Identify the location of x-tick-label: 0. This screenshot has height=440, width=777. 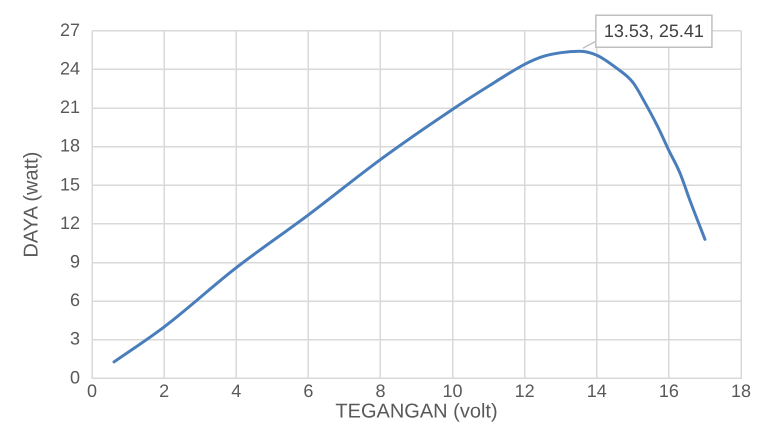
(92, 391).